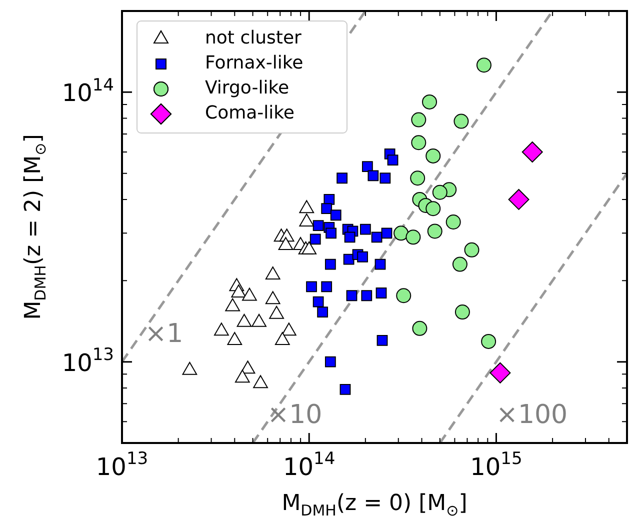 Image resolution: width=638 pixels, height=520 pixels. What do you see at coordinates (532, 415) in the screenshot?
I see `annotation: ×100` at bounding box center [532, 415].